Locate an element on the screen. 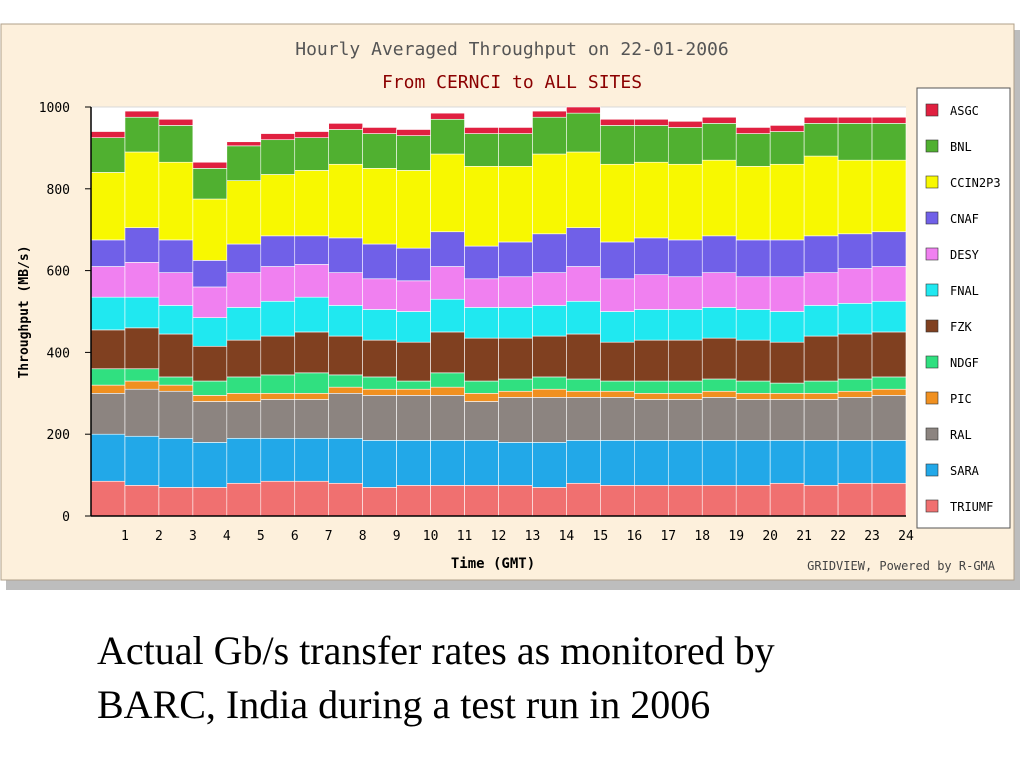 The height and width of the screenshot is (768, 1024). x-tick-label: 9 is located at coordinates (397, 536).